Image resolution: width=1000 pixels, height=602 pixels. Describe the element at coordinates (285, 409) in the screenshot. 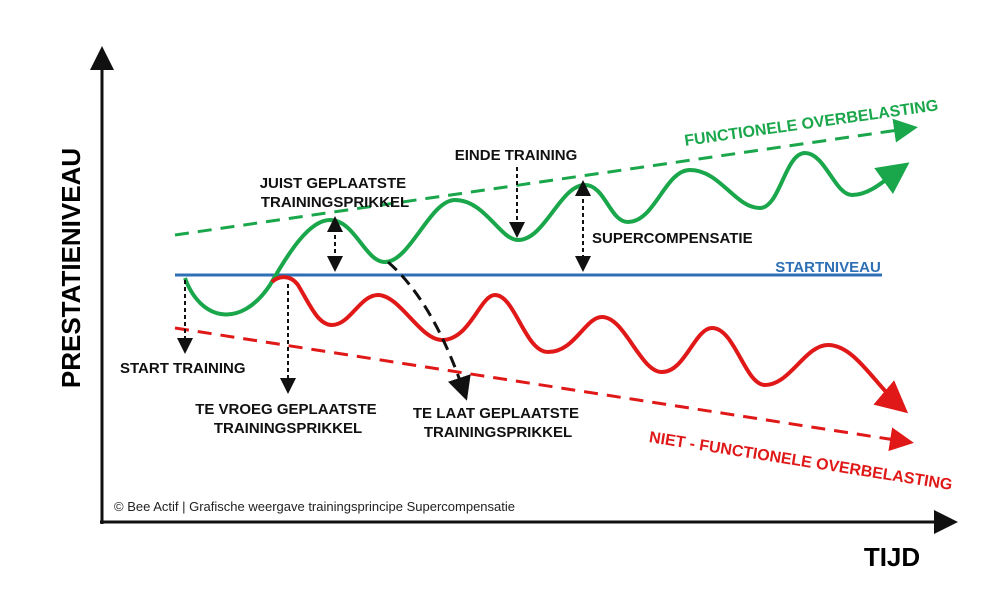

I see `label-line: TE VROEG GEPLAATSTE` at that location.